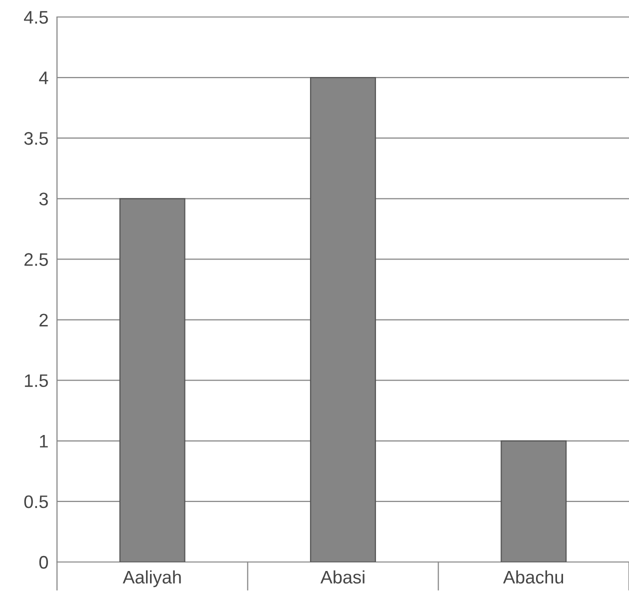  Describe the element at coordinates (36, 381) in the screenshot. I see `y-tick-label: 1.5` at that location.